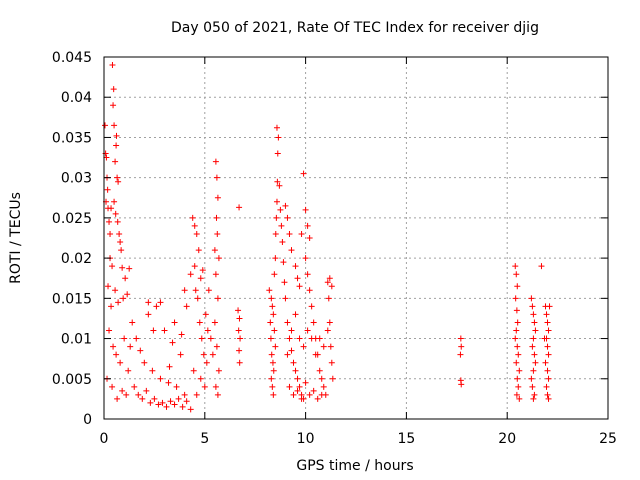 The height and width of the screenshot is (480, 640). What do you see at coordinates (72, 58) in the screenshot?
I see `y-tick-label: 0.045` at bounding box center [72, 58].